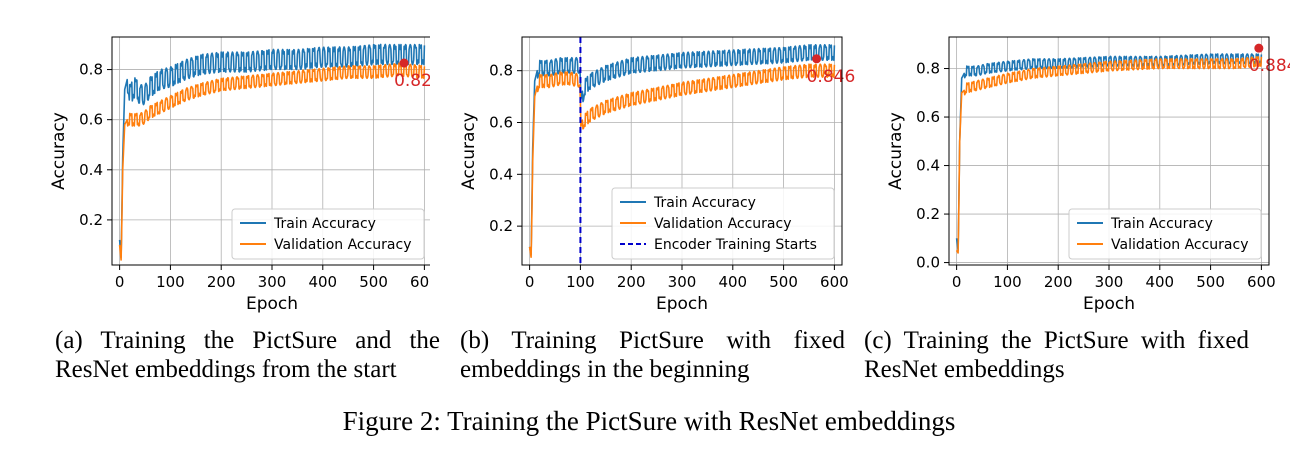  What do you see at coordinates (412, 81) in the screenshot?
I see `best-accuracy-label: 0.826` at bounding box center [412, 81].